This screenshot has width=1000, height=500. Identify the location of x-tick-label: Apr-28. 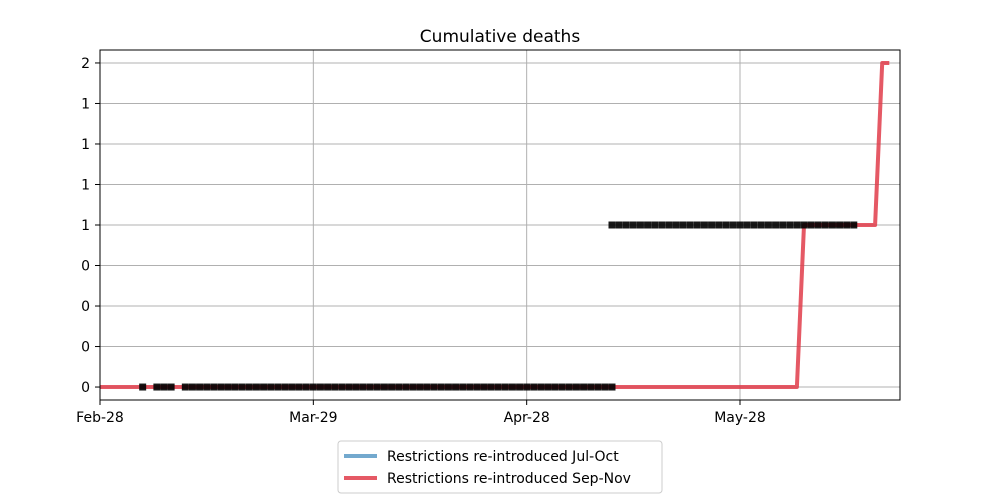
(527, 418).